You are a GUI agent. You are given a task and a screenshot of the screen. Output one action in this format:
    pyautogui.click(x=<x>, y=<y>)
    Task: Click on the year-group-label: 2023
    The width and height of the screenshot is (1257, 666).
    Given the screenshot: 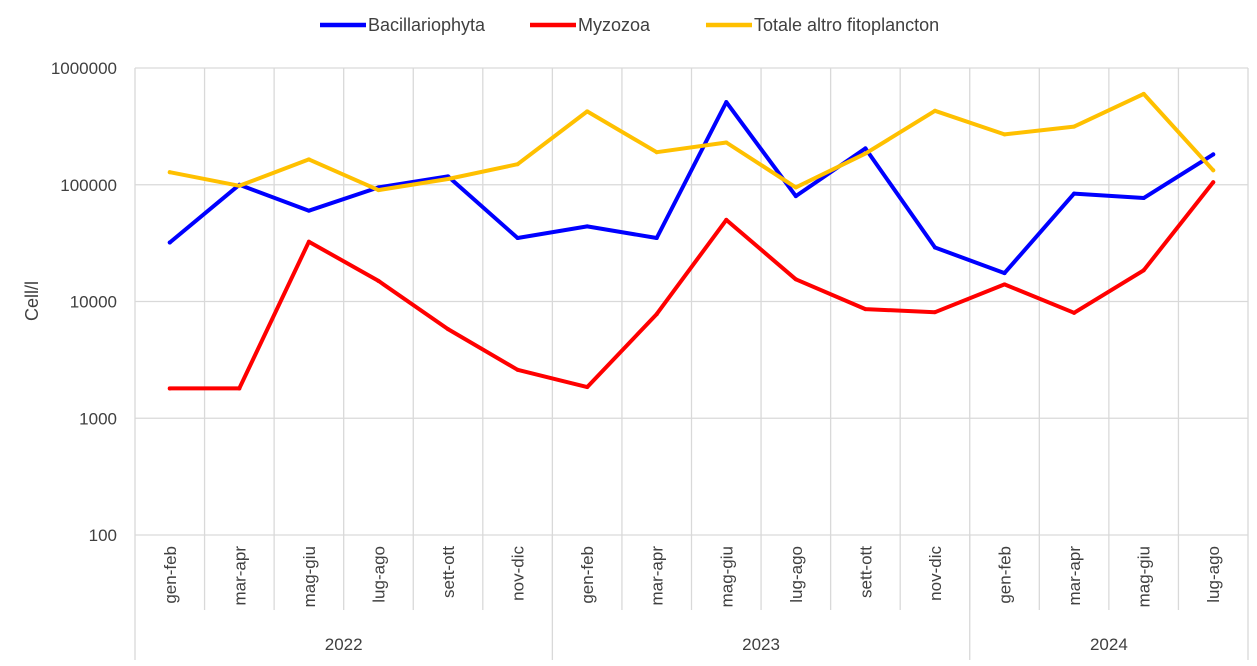 What is the action you would take?
    pyautogui.click(x=761, y=644)
    